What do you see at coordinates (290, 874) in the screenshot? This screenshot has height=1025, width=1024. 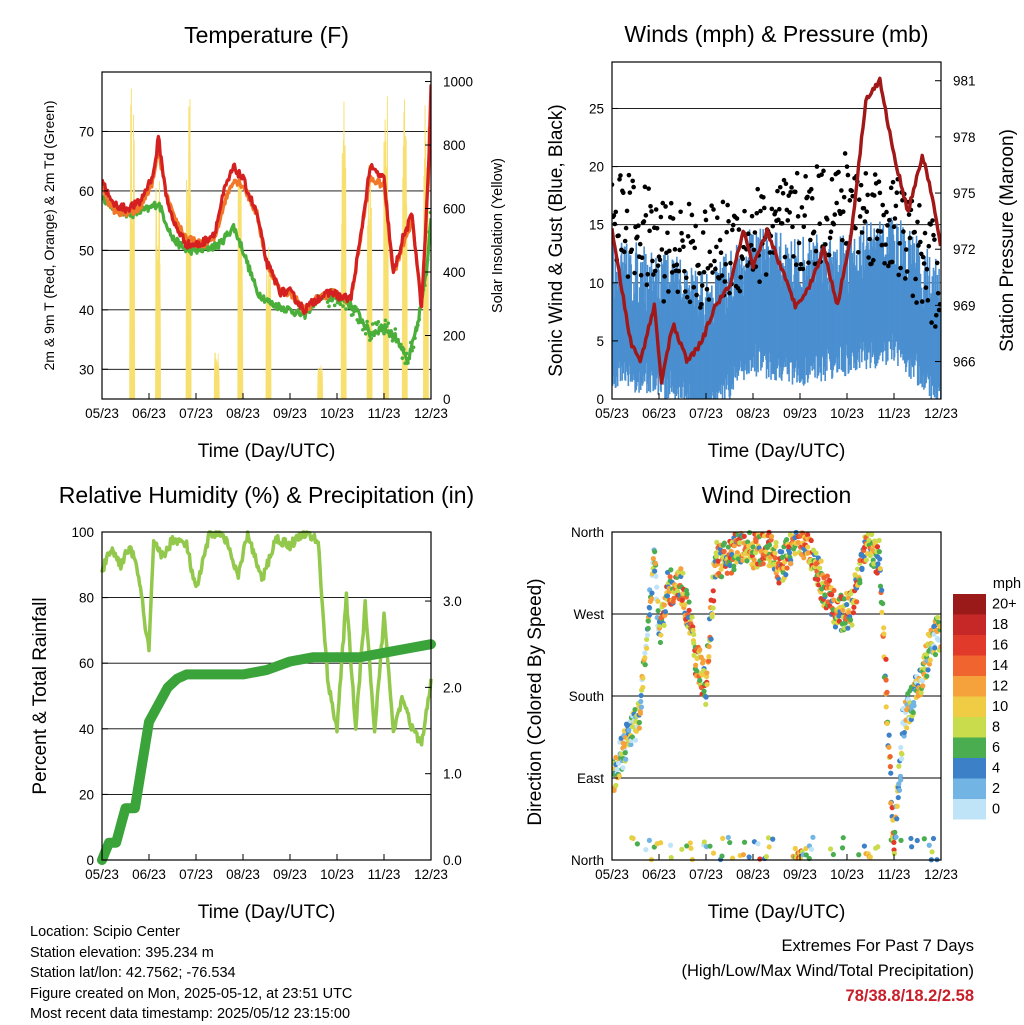 I see `x-tick-label: 09/23` at bounding box center [290, 874].